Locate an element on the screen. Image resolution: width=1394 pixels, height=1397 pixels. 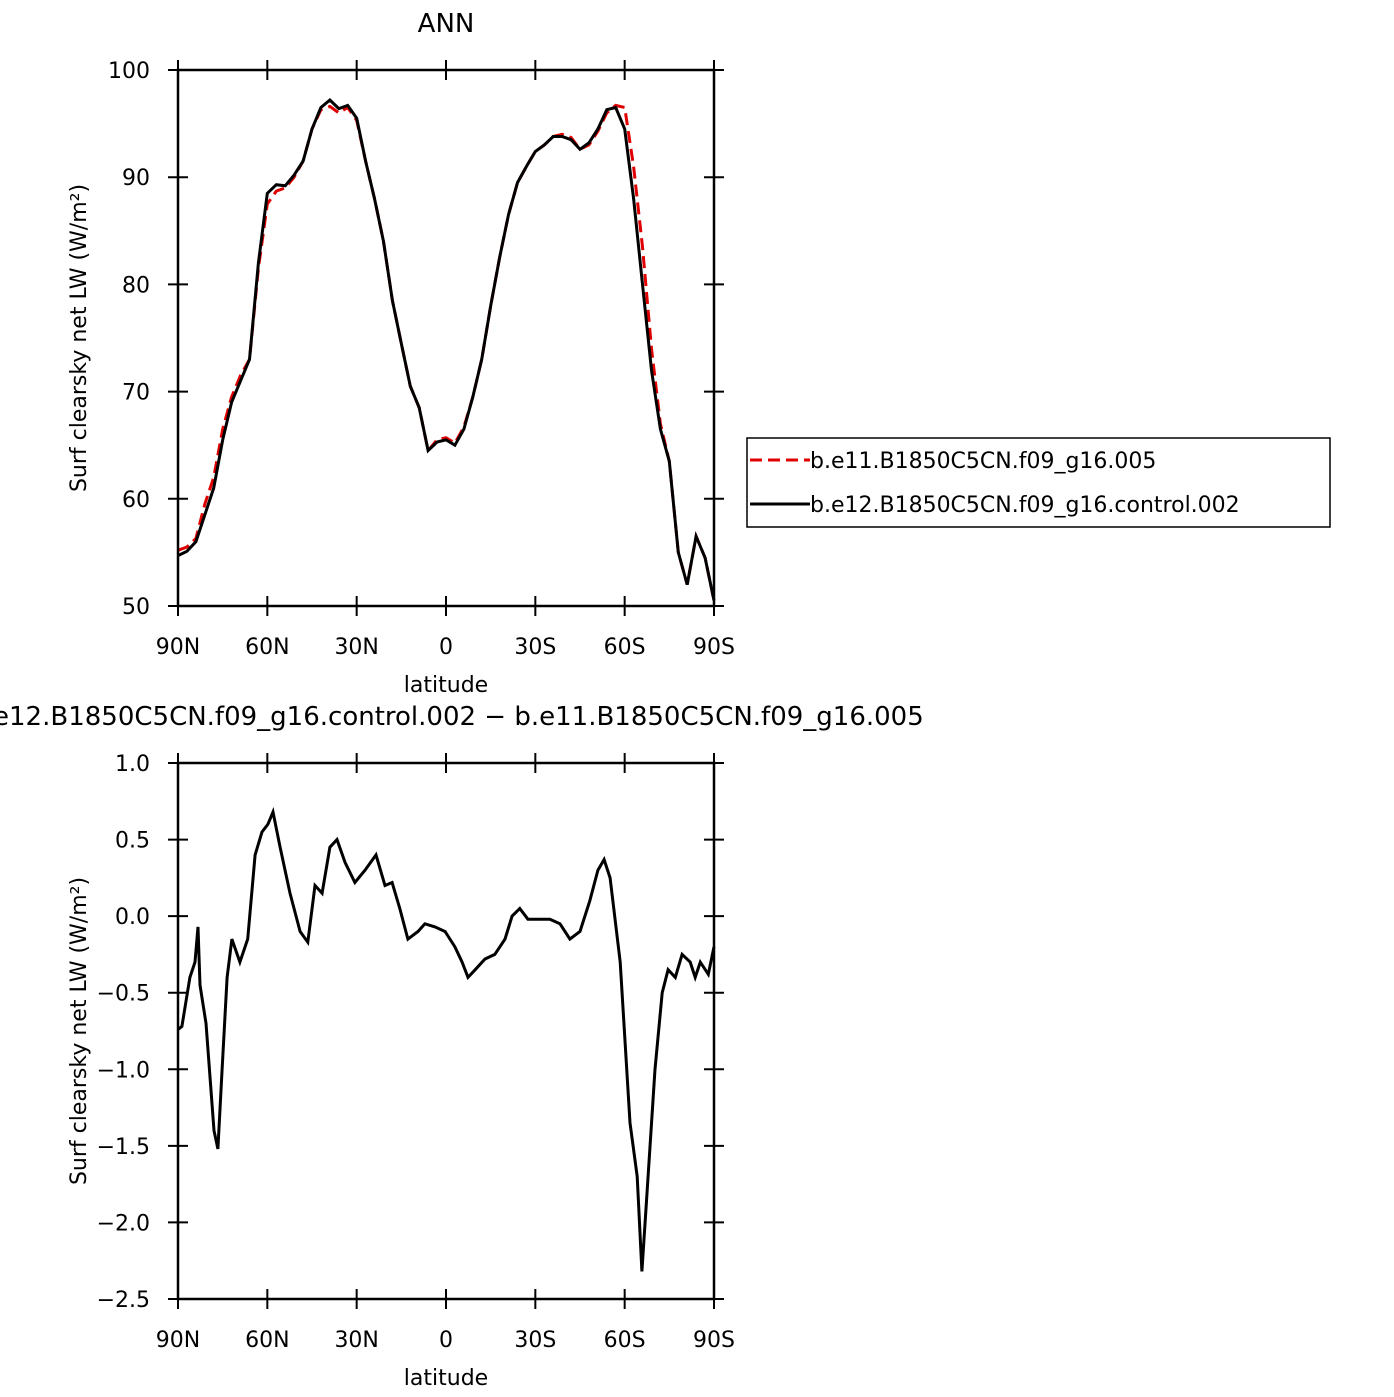
y-tick-label: −1.0 is located at coordinates (123, 1070).